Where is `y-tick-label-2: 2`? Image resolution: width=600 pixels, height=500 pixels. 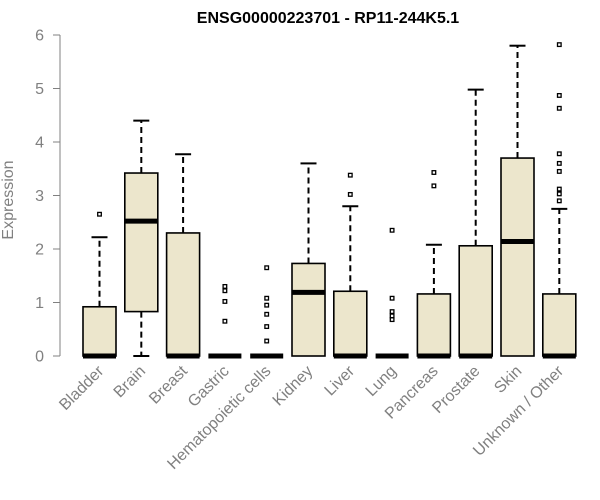 y-tick-label-2: 2 is located at coordinates (39, 250).